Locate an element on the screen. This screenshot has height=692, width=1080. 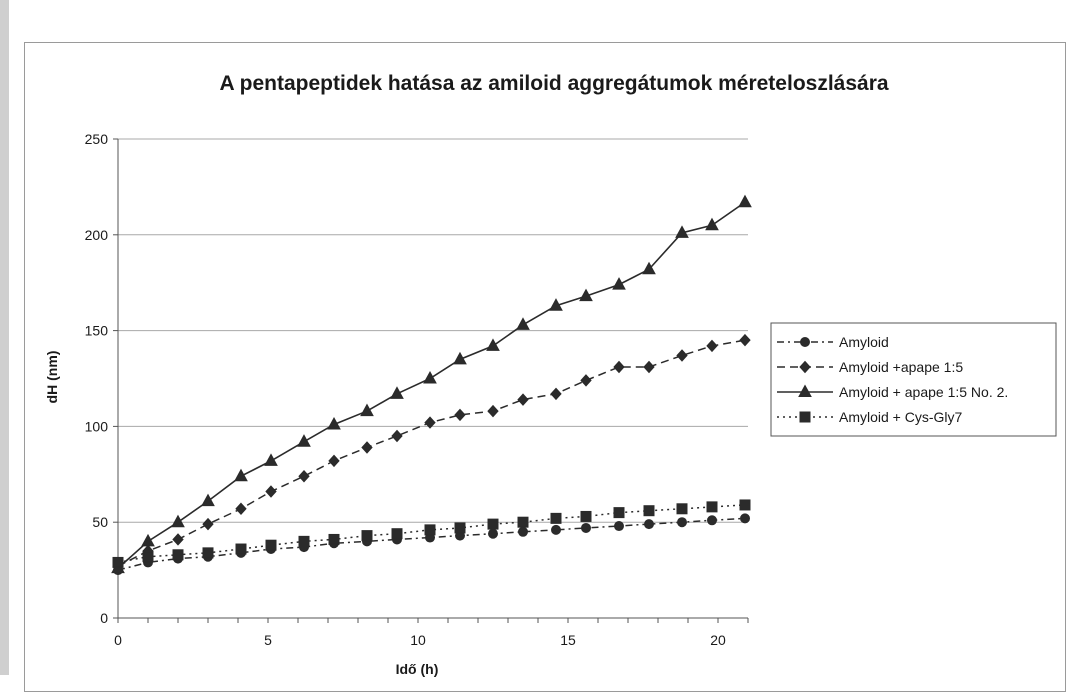
x-tick-label: 20 is located at coordinates (718, 640).